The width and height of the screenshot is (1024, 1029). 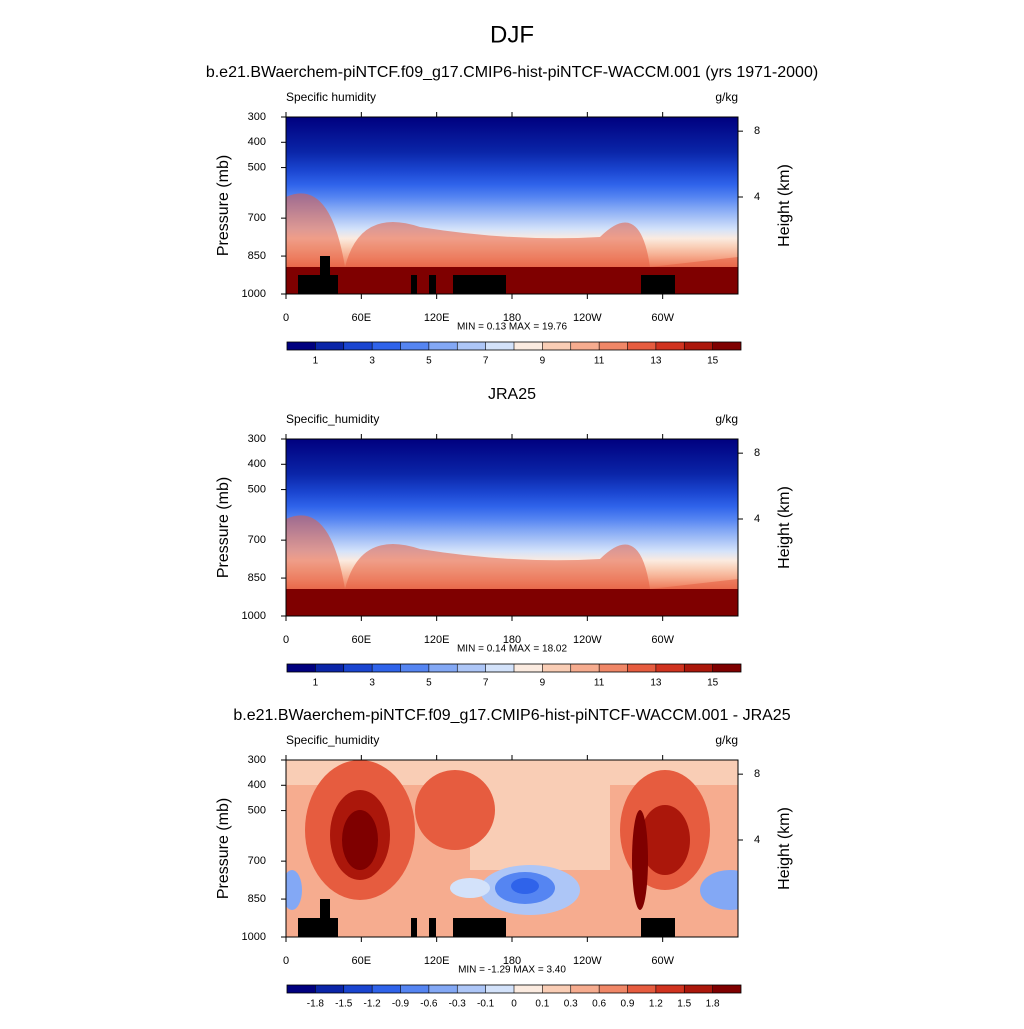 What do you see at coordinates (429, 1004) in the screenshot?
I see `colorbar-label: -0.6` at bounding box center [429, 1004].